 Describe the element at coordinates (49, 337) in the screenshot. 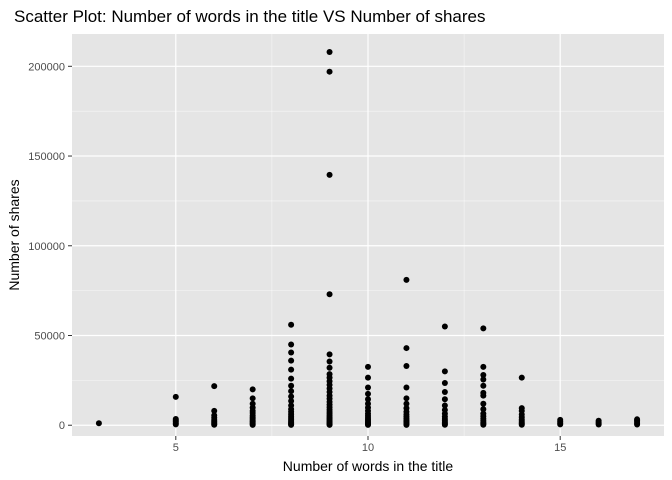

I see `y-tick-label: 50000` at that location.